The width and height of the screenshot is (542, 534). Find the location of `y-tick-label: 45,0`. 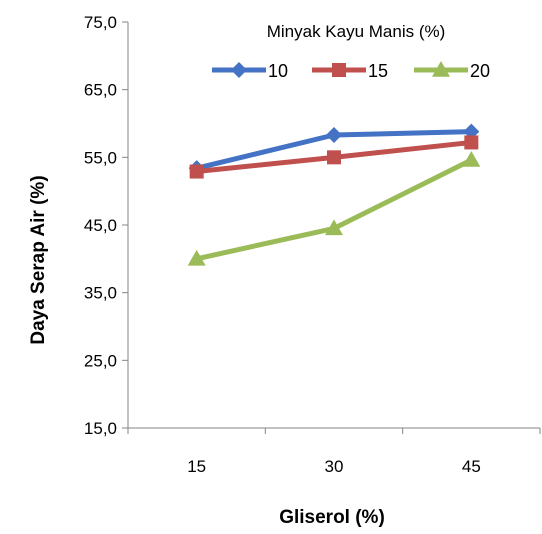

y-tick-label: 45,0 is located at coordinates (100, 225).